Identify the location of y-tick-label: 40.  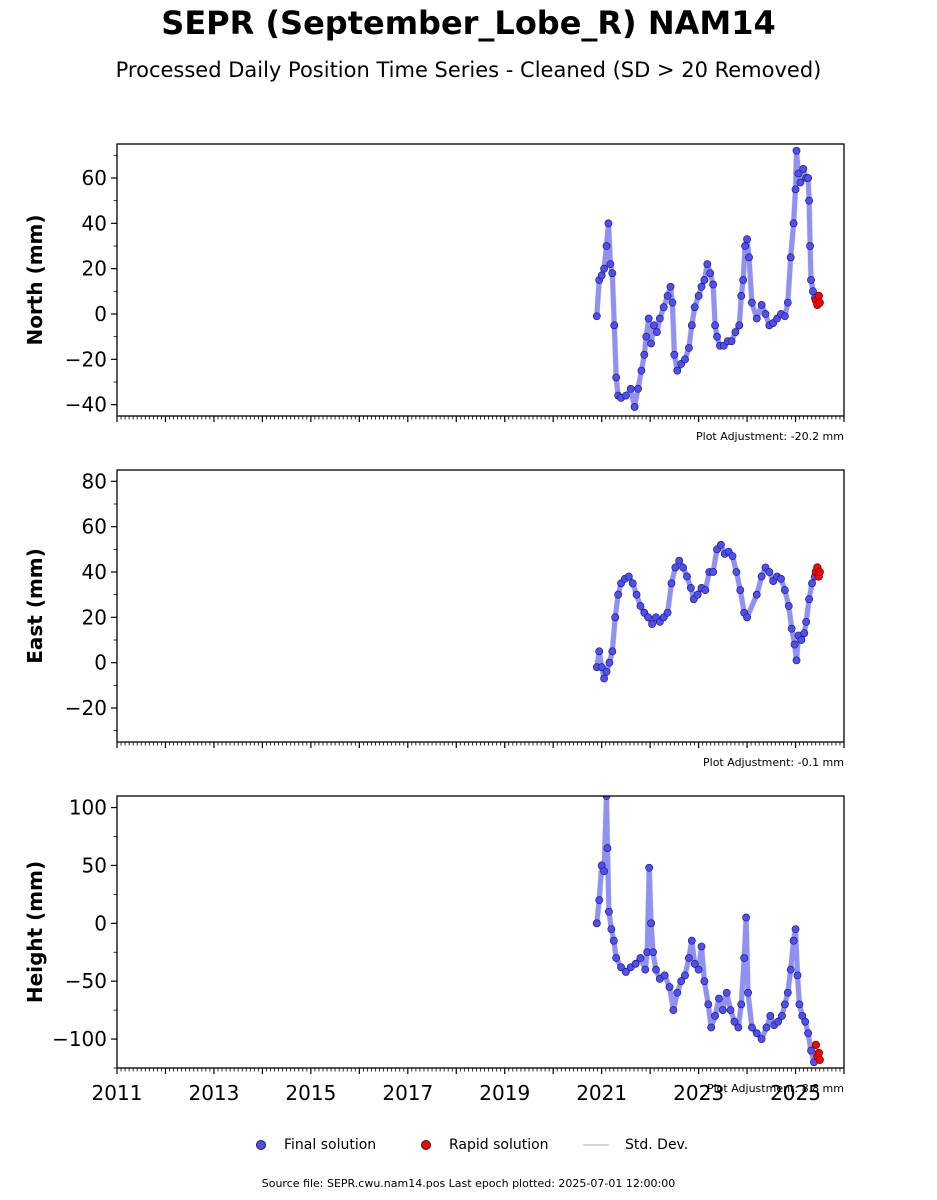
(94, 223).